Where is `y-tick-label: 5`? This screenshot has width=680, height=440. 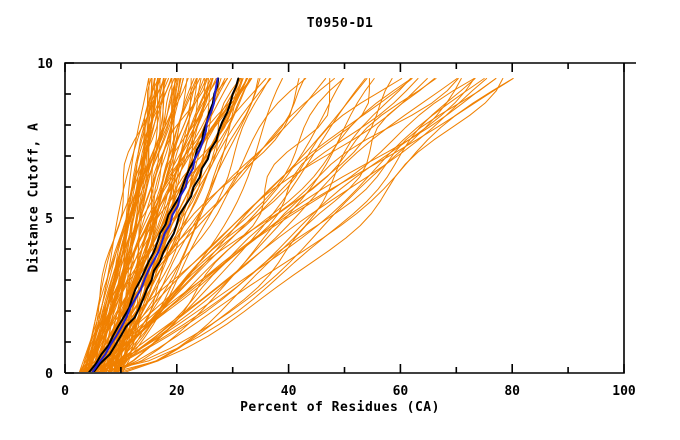 y-tick-label: 5 is located at coordinates (49, 219).